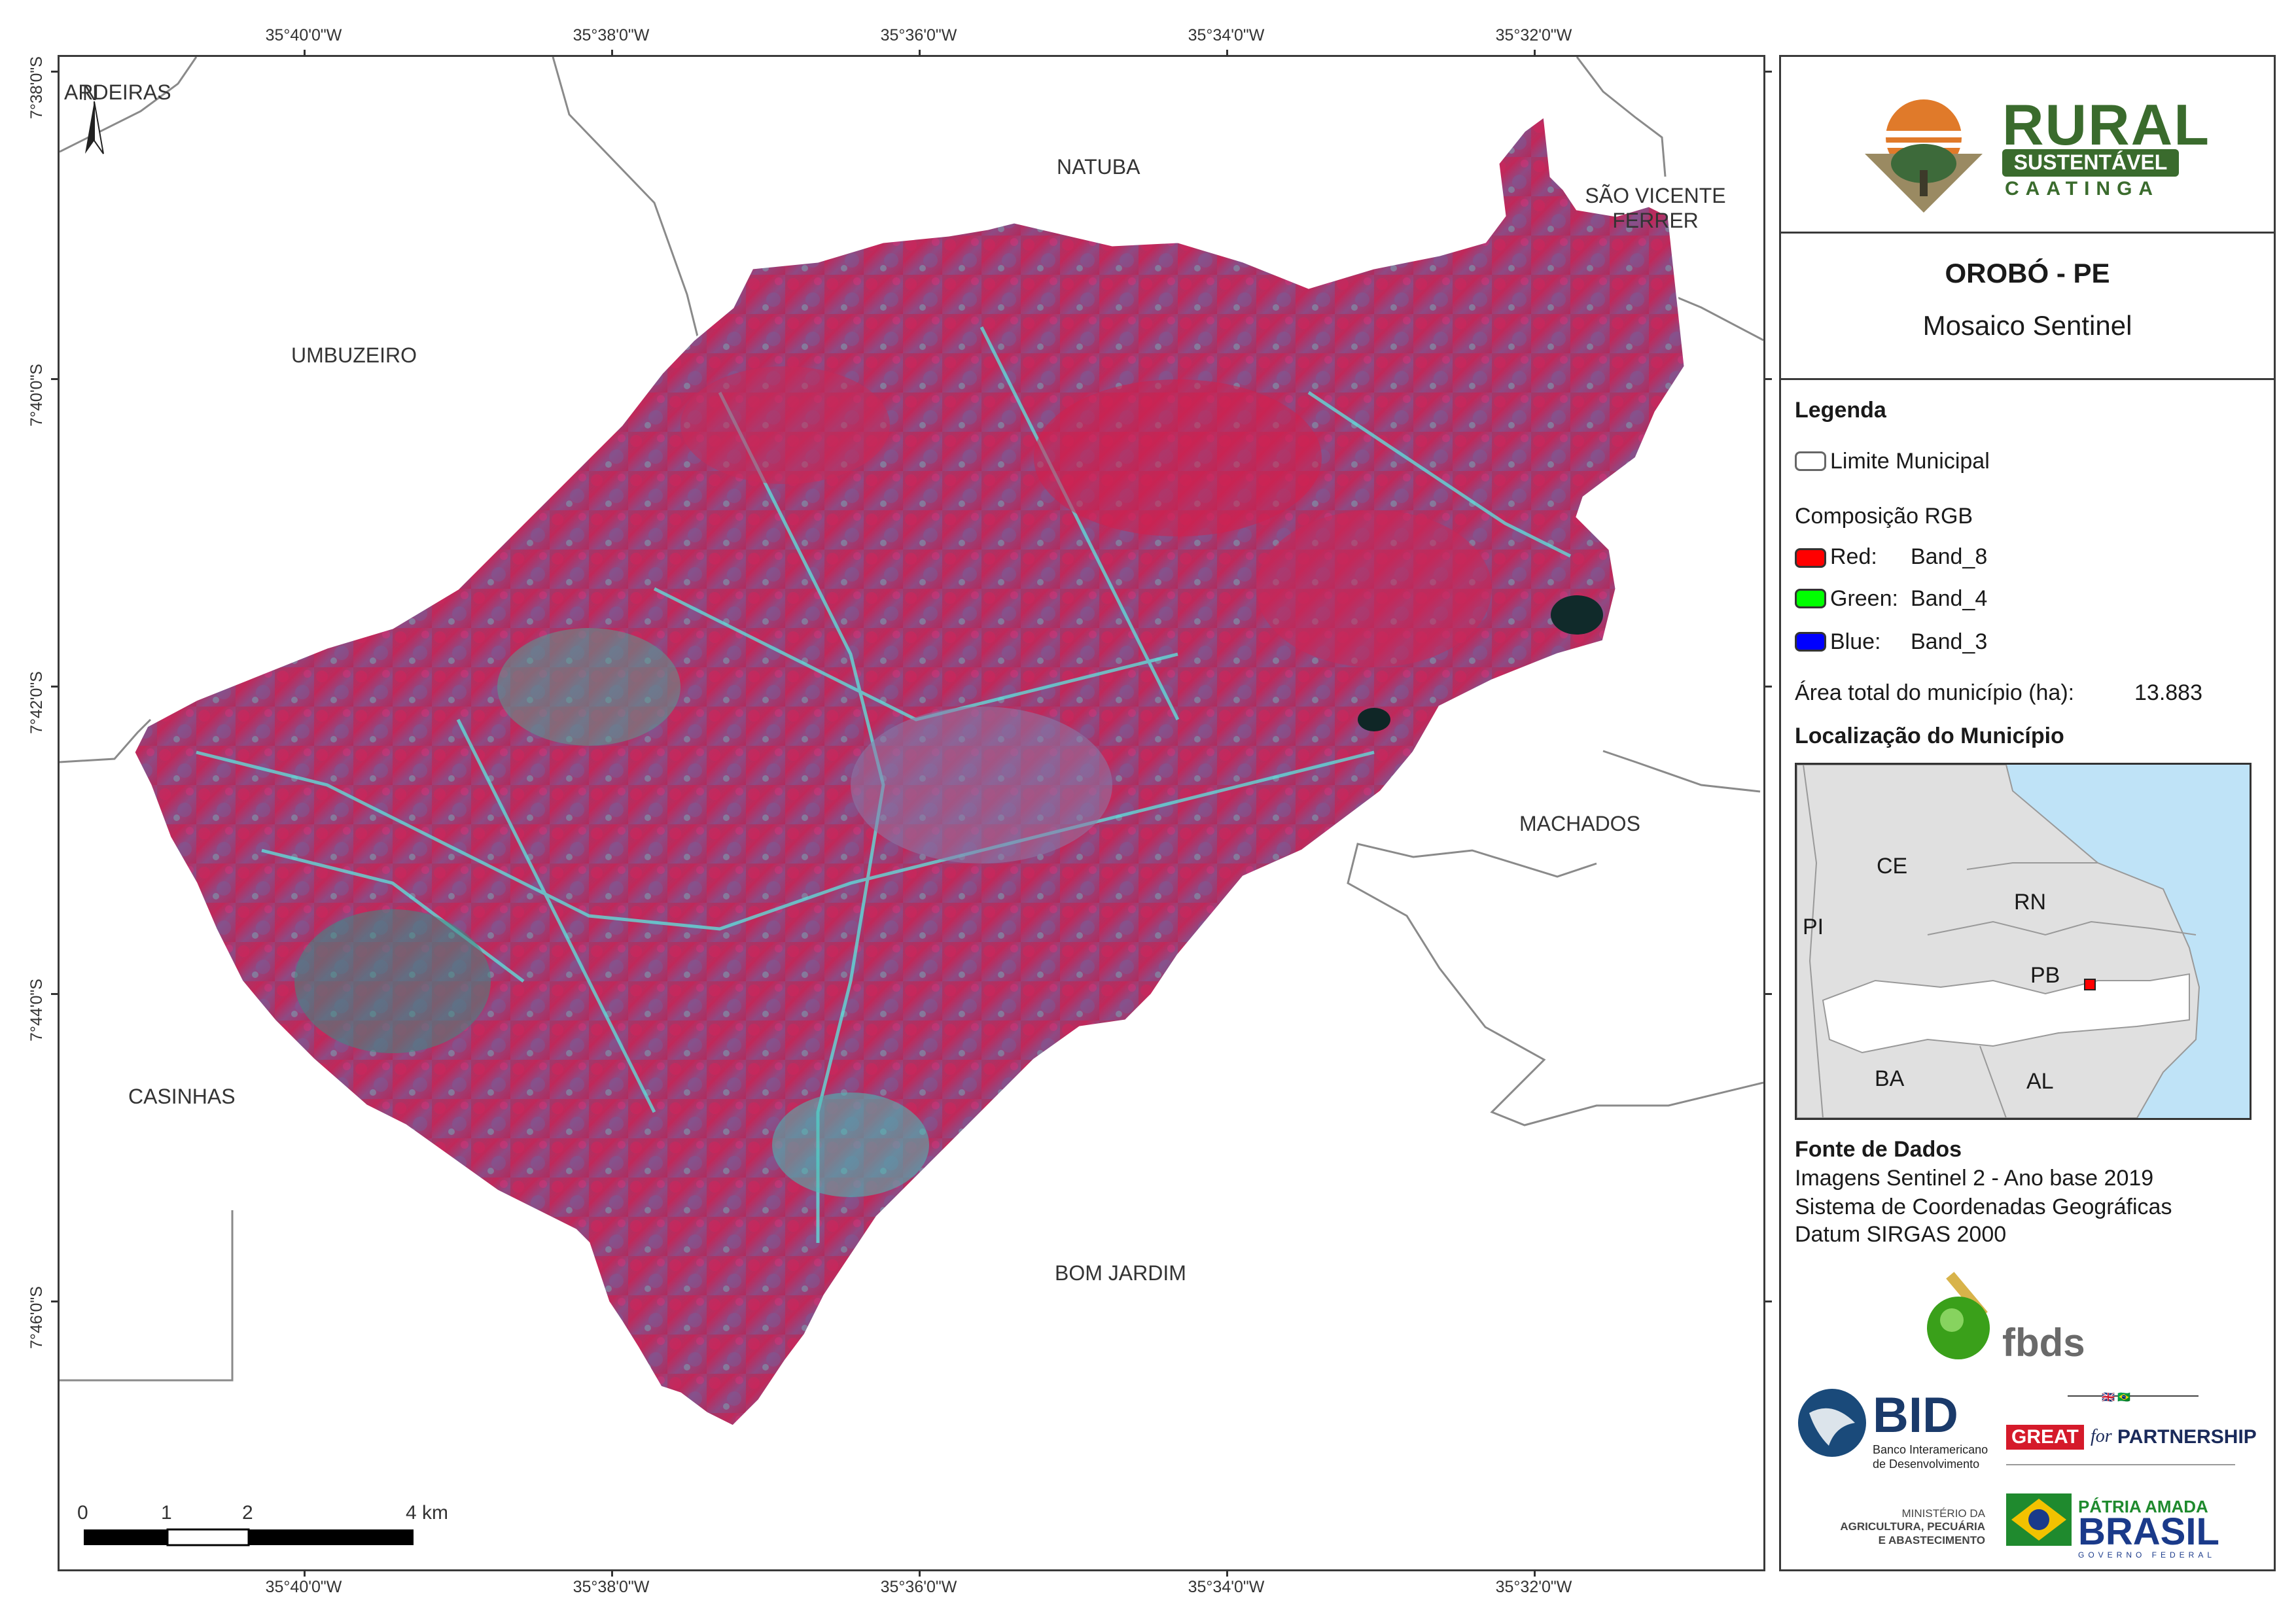  Describe the element at coordinates (1811, 599) in the screenshot. I see `green-swatch` at that location.